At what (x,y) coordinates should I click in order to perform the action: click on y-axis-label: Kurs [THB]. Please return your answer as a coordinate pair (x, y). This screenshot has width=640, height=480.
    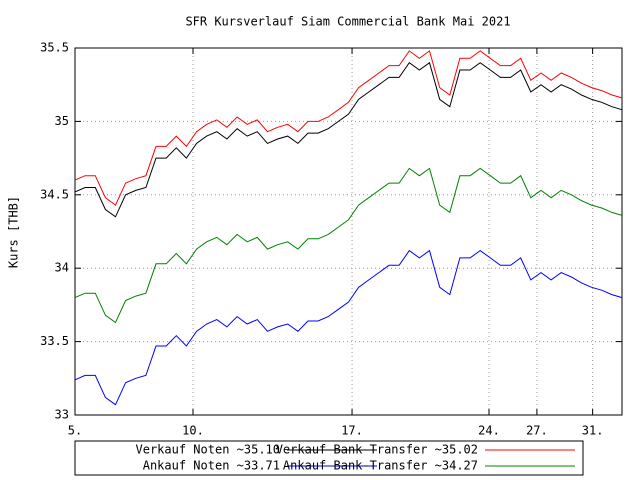
    Looking at the image, I should click on (14, 232).